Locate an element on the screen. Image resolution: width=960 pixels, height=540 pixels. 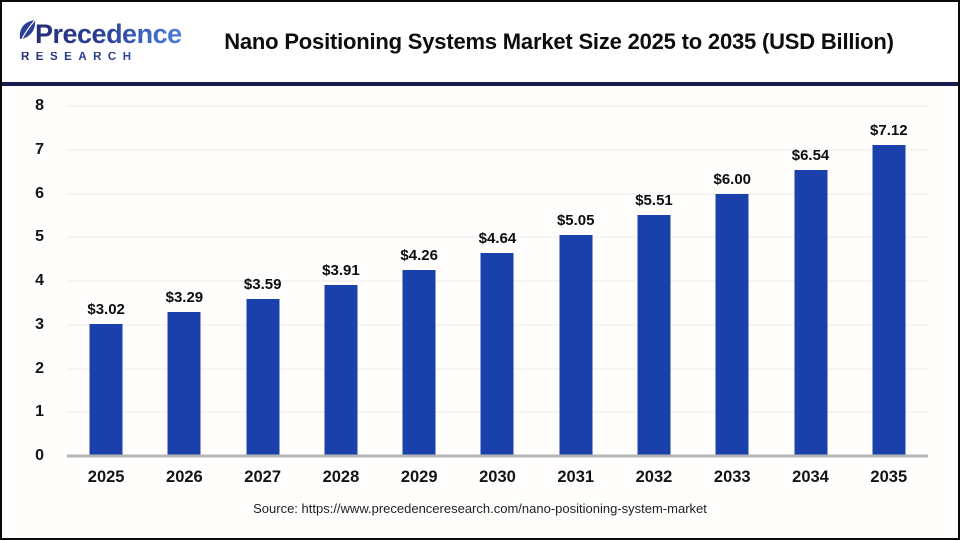
x-tick-label-2026: 2026 is located at coordinates (184, 477).